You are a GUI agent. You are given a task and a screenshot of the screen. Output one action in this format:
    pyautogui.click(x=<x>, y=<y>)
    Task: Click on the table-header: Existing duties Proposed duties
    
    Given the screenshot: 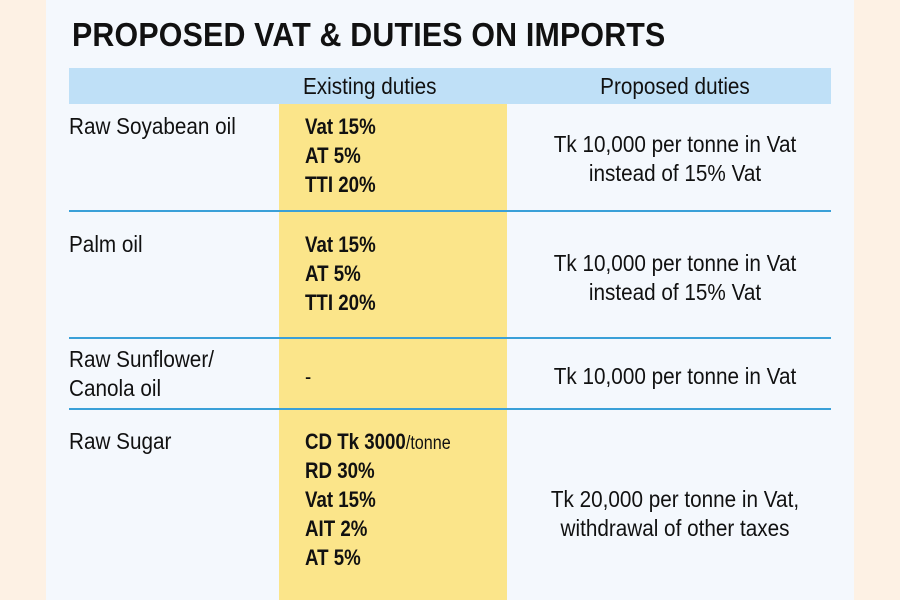 What is the action you would take?
    pyautogui.click(x=450, y=86)
    